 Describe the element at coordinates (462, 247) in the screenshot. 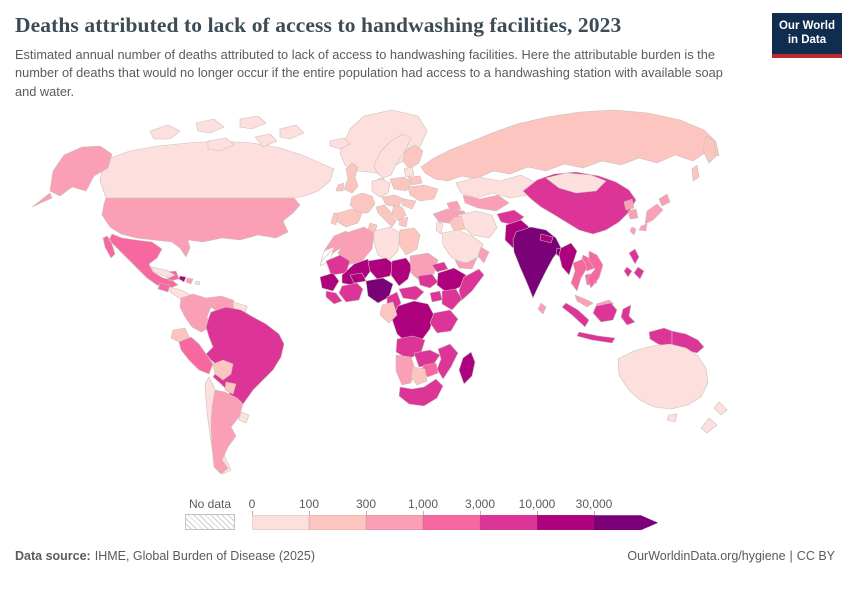

I see `country-saudi-arabia` at that location.